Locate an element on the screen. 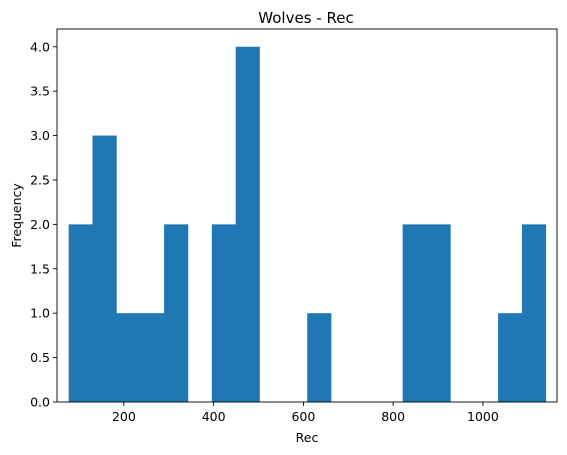 This screenshot has width=567, height=455. x-tick-label: 800 is located at coordinates (393, 416).